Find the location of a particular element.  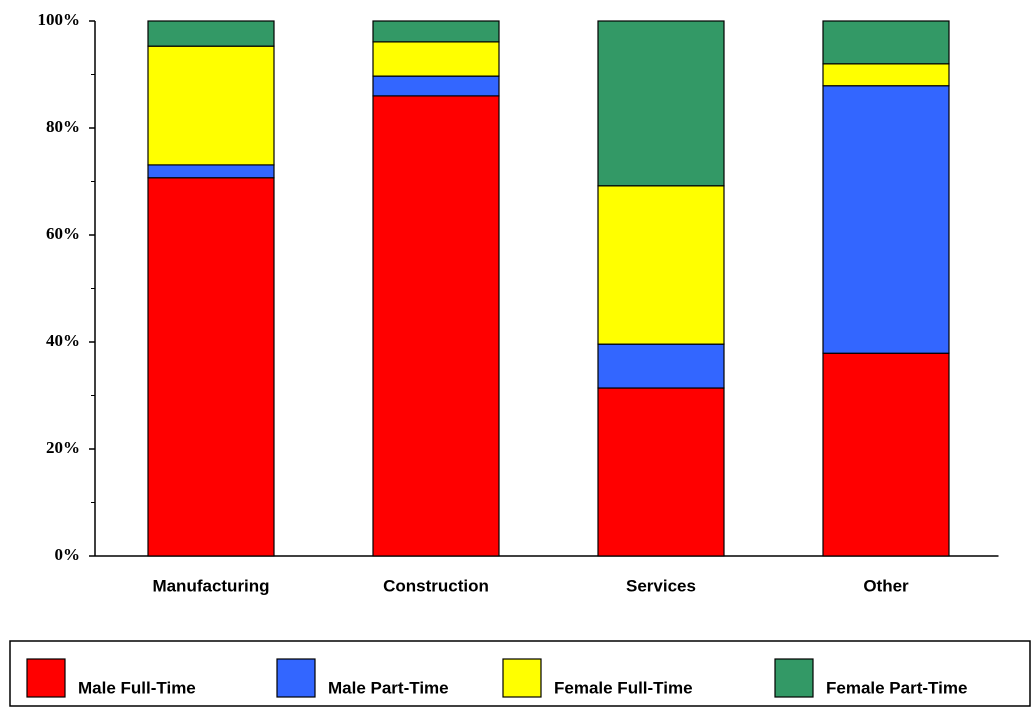

y-tick-label: 60% is located at coordinates (63, 233).